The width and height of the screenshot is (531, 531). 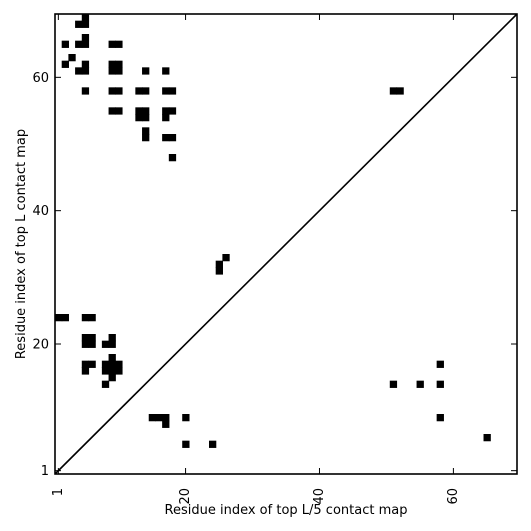 I want to click on x-tick-label: 20, so click(x=185, y=496).